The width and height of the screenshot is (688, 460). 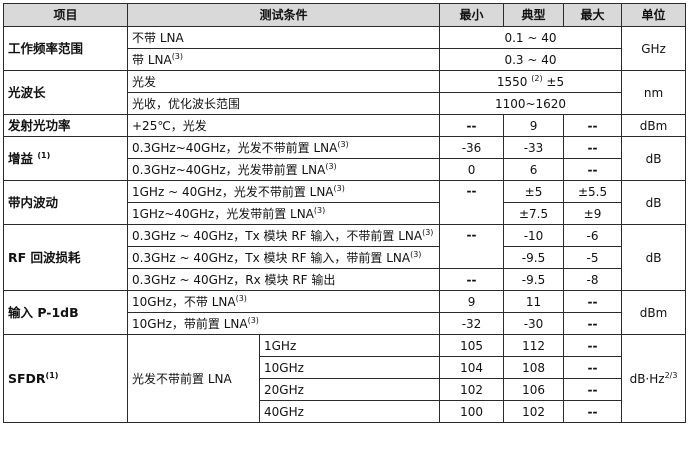 What do you see at coordinates (593, 279) in the screenshot?
I see `max-cell: -8` at bounding box center [593, 279].